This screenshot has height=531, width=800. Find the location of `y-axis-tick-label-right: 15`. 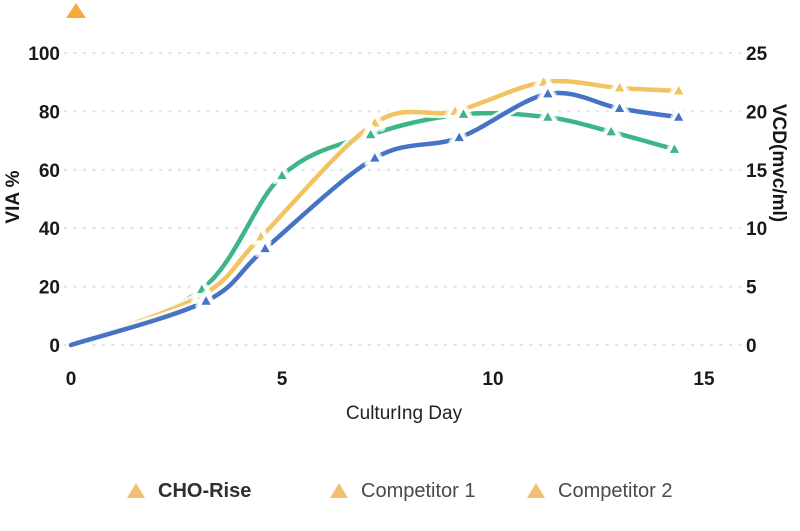

y-axis-tick-label-right: 15 is located at coordinates (757, 171).